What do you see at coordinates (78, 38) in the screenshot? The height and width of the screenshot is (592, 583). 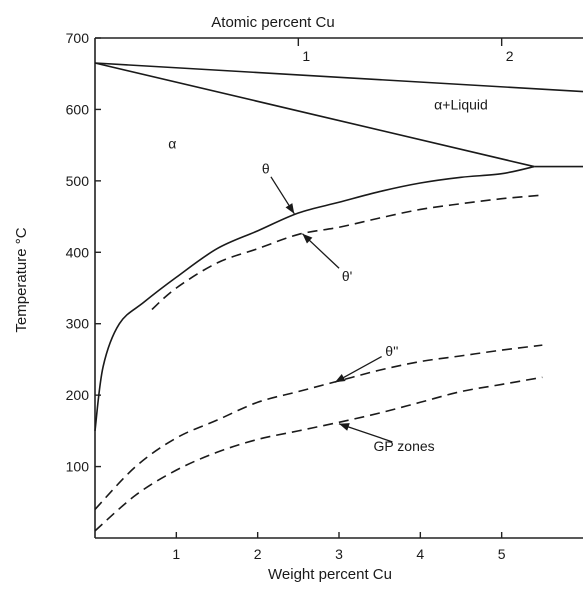 I see `y-tick-label: 700` at bounding box center [78, 38].